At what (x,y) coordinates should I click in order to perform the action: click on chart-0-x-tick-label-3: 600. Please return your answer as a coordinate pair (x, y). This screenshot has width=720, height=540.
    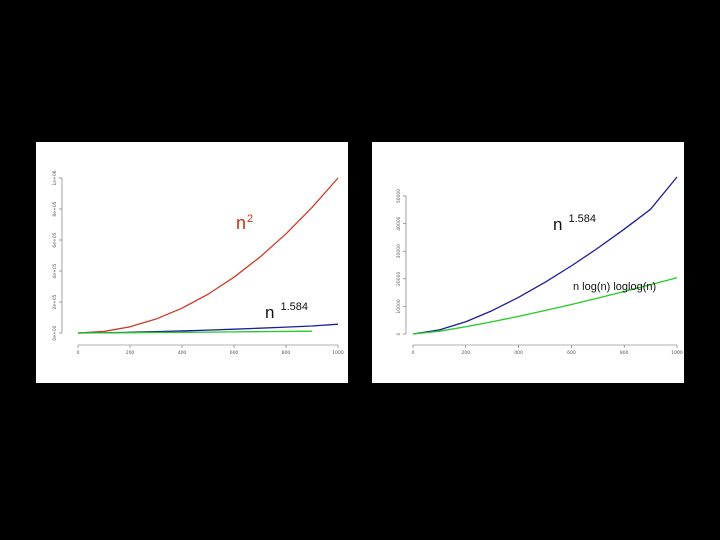
    Looking at the image, I should click on (234, 353).